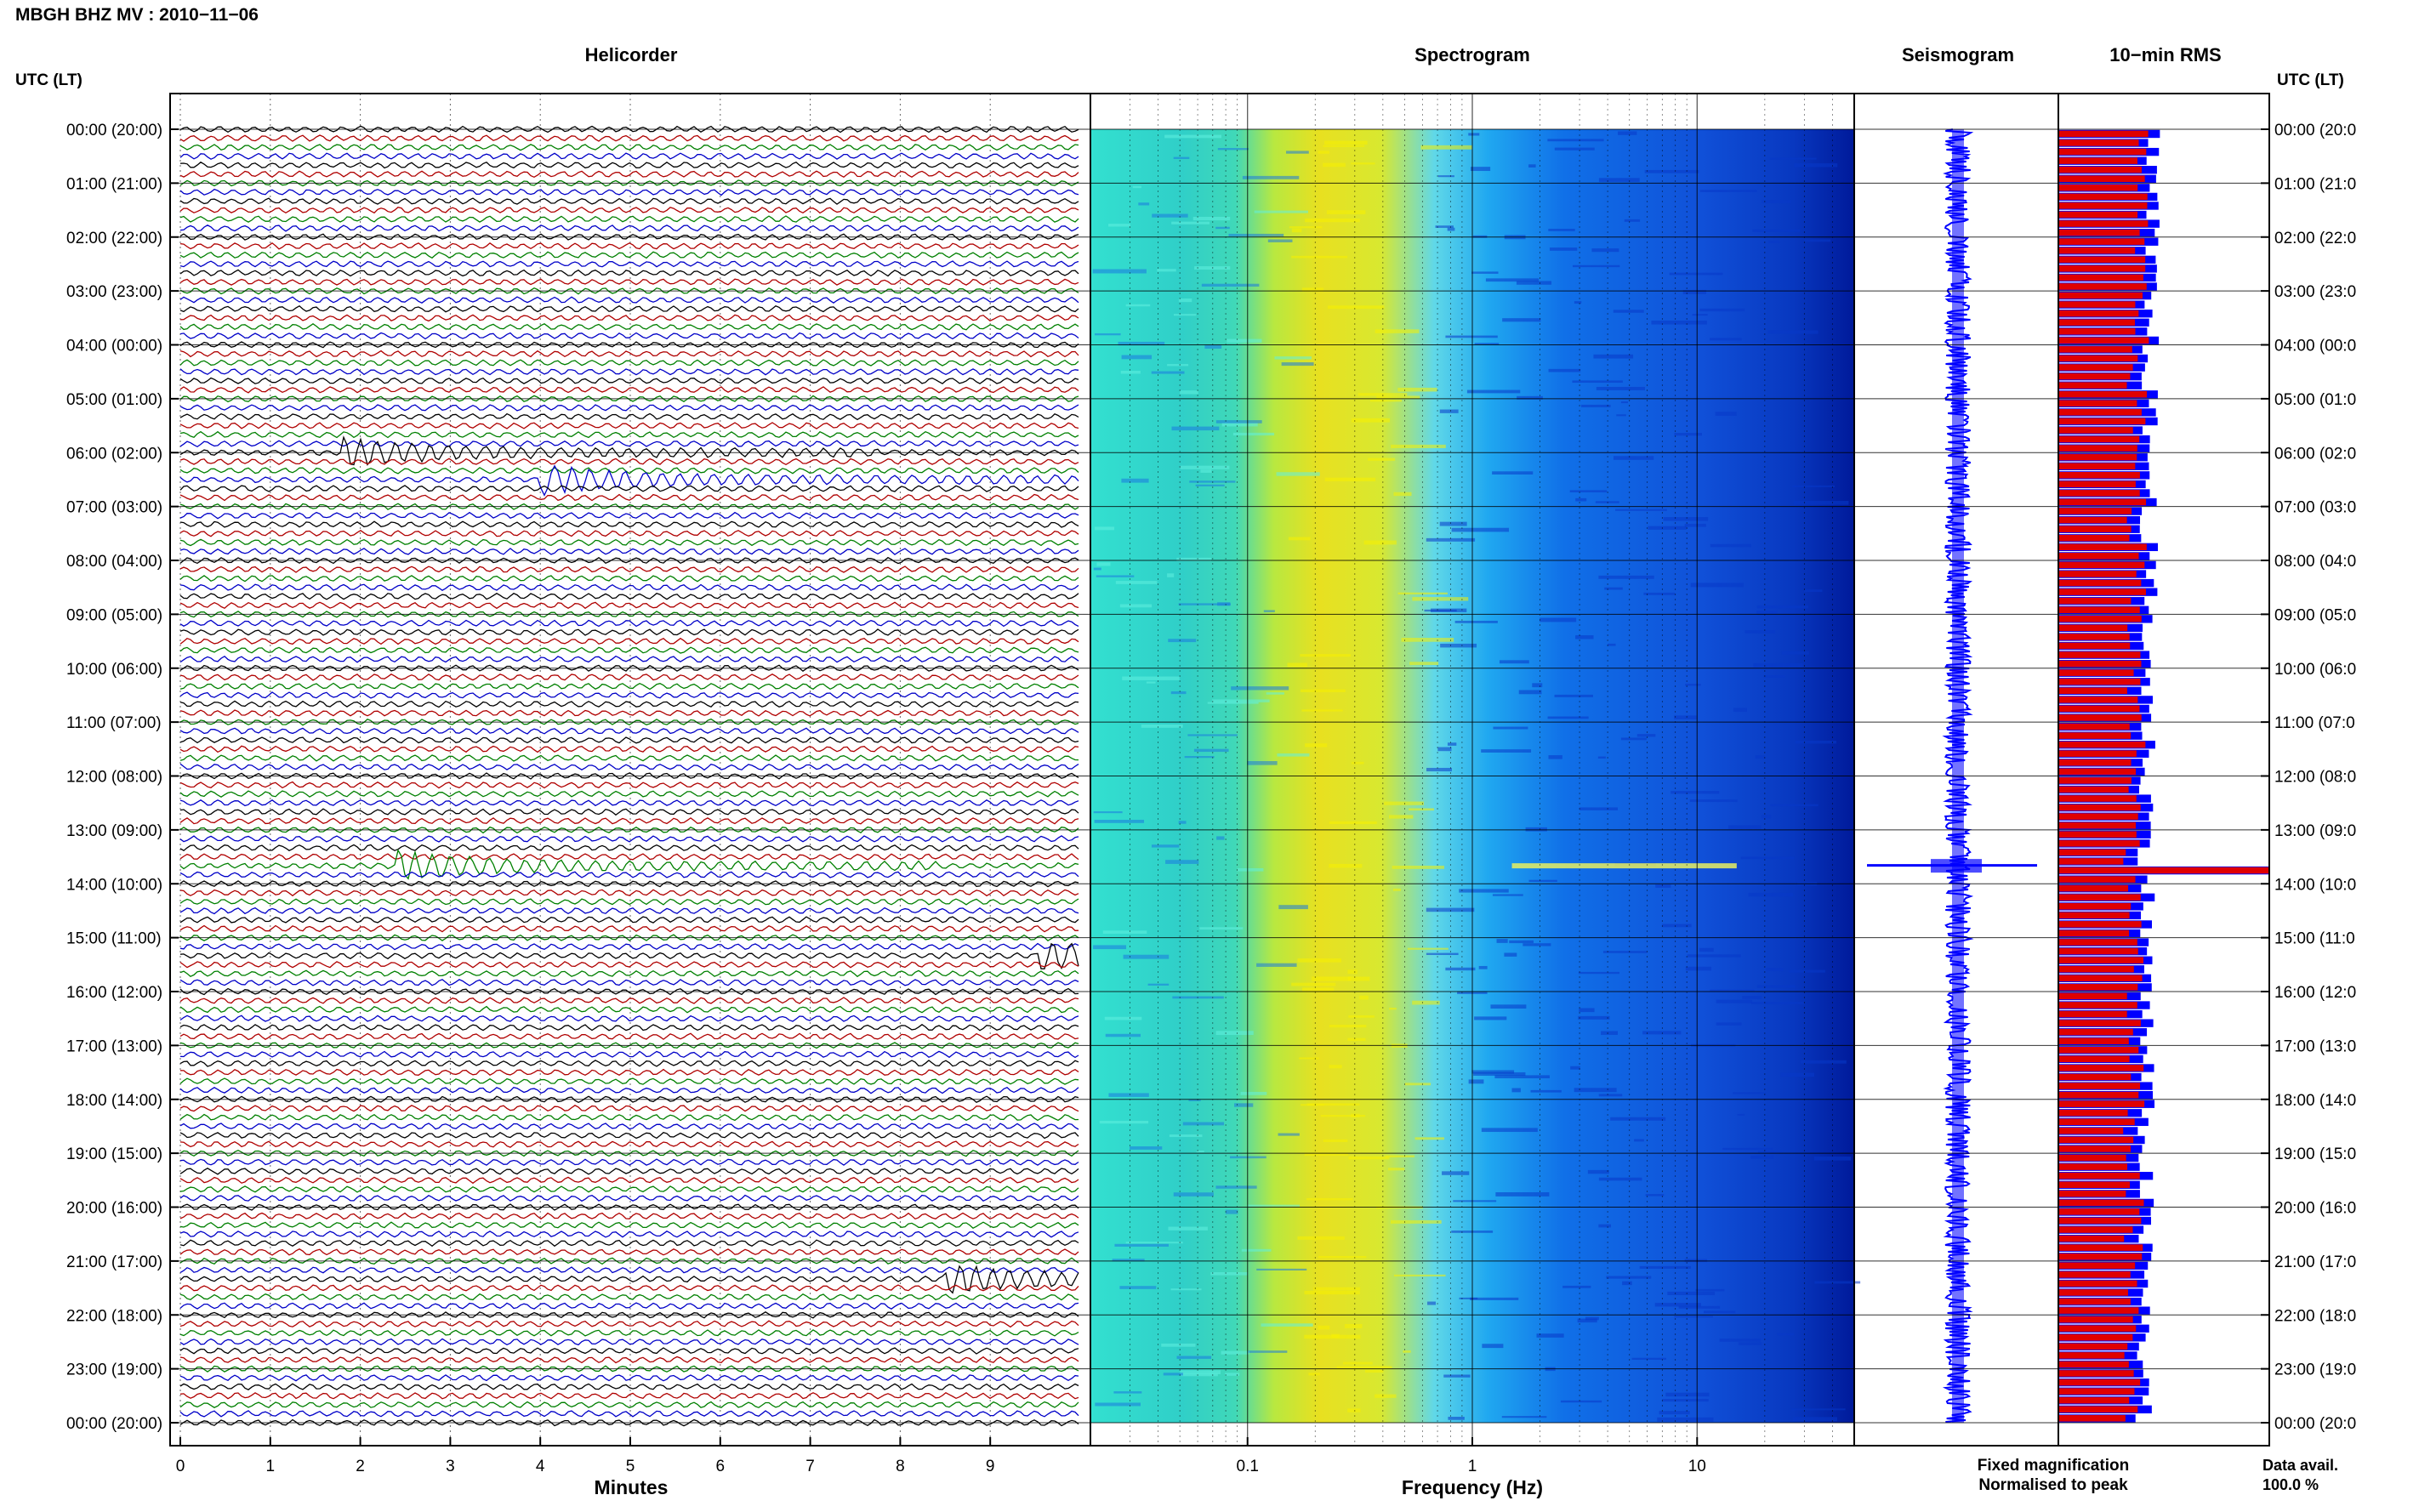  What do you see at coordinates (2315, 1209) in the screenshot?
I see `time-label-right: 20:00 (16:0` at bounding box center [2315, 1209].